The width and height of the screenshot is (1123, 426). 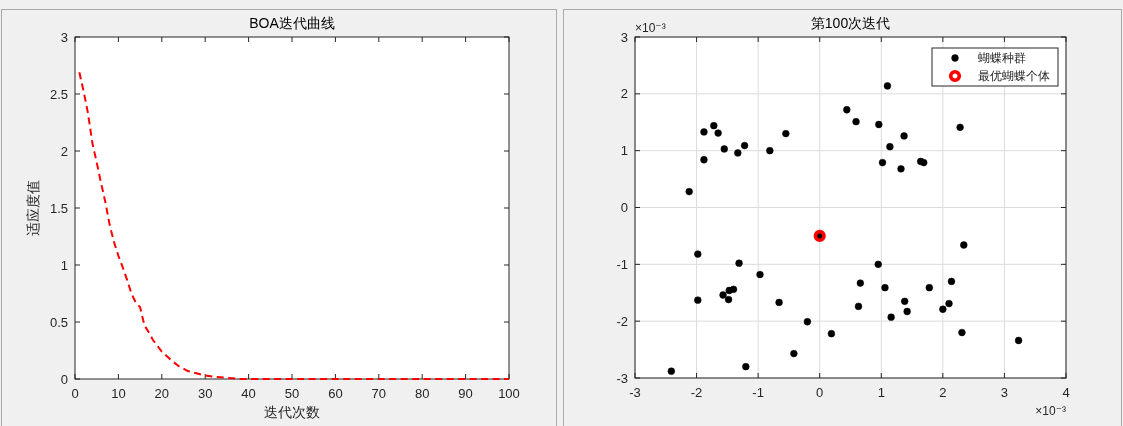 What do you see at coordinates (33, 208) in the screenshot?
I see `ylabel: 适应度值` at bounding box center [33, 208].